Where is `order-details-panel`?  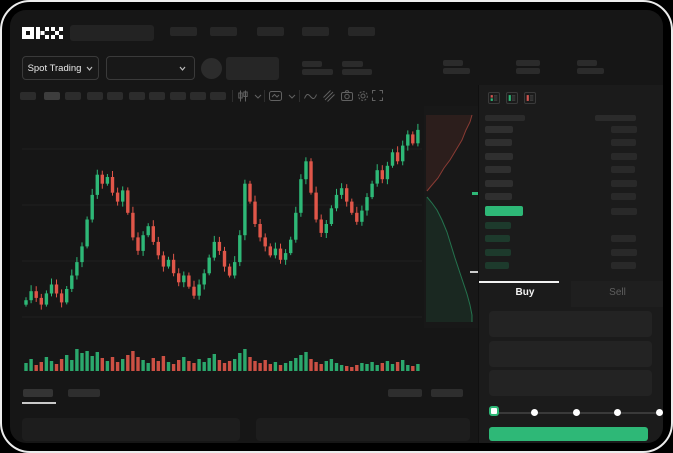 order-details-panel is located at coordinates (363, 429).